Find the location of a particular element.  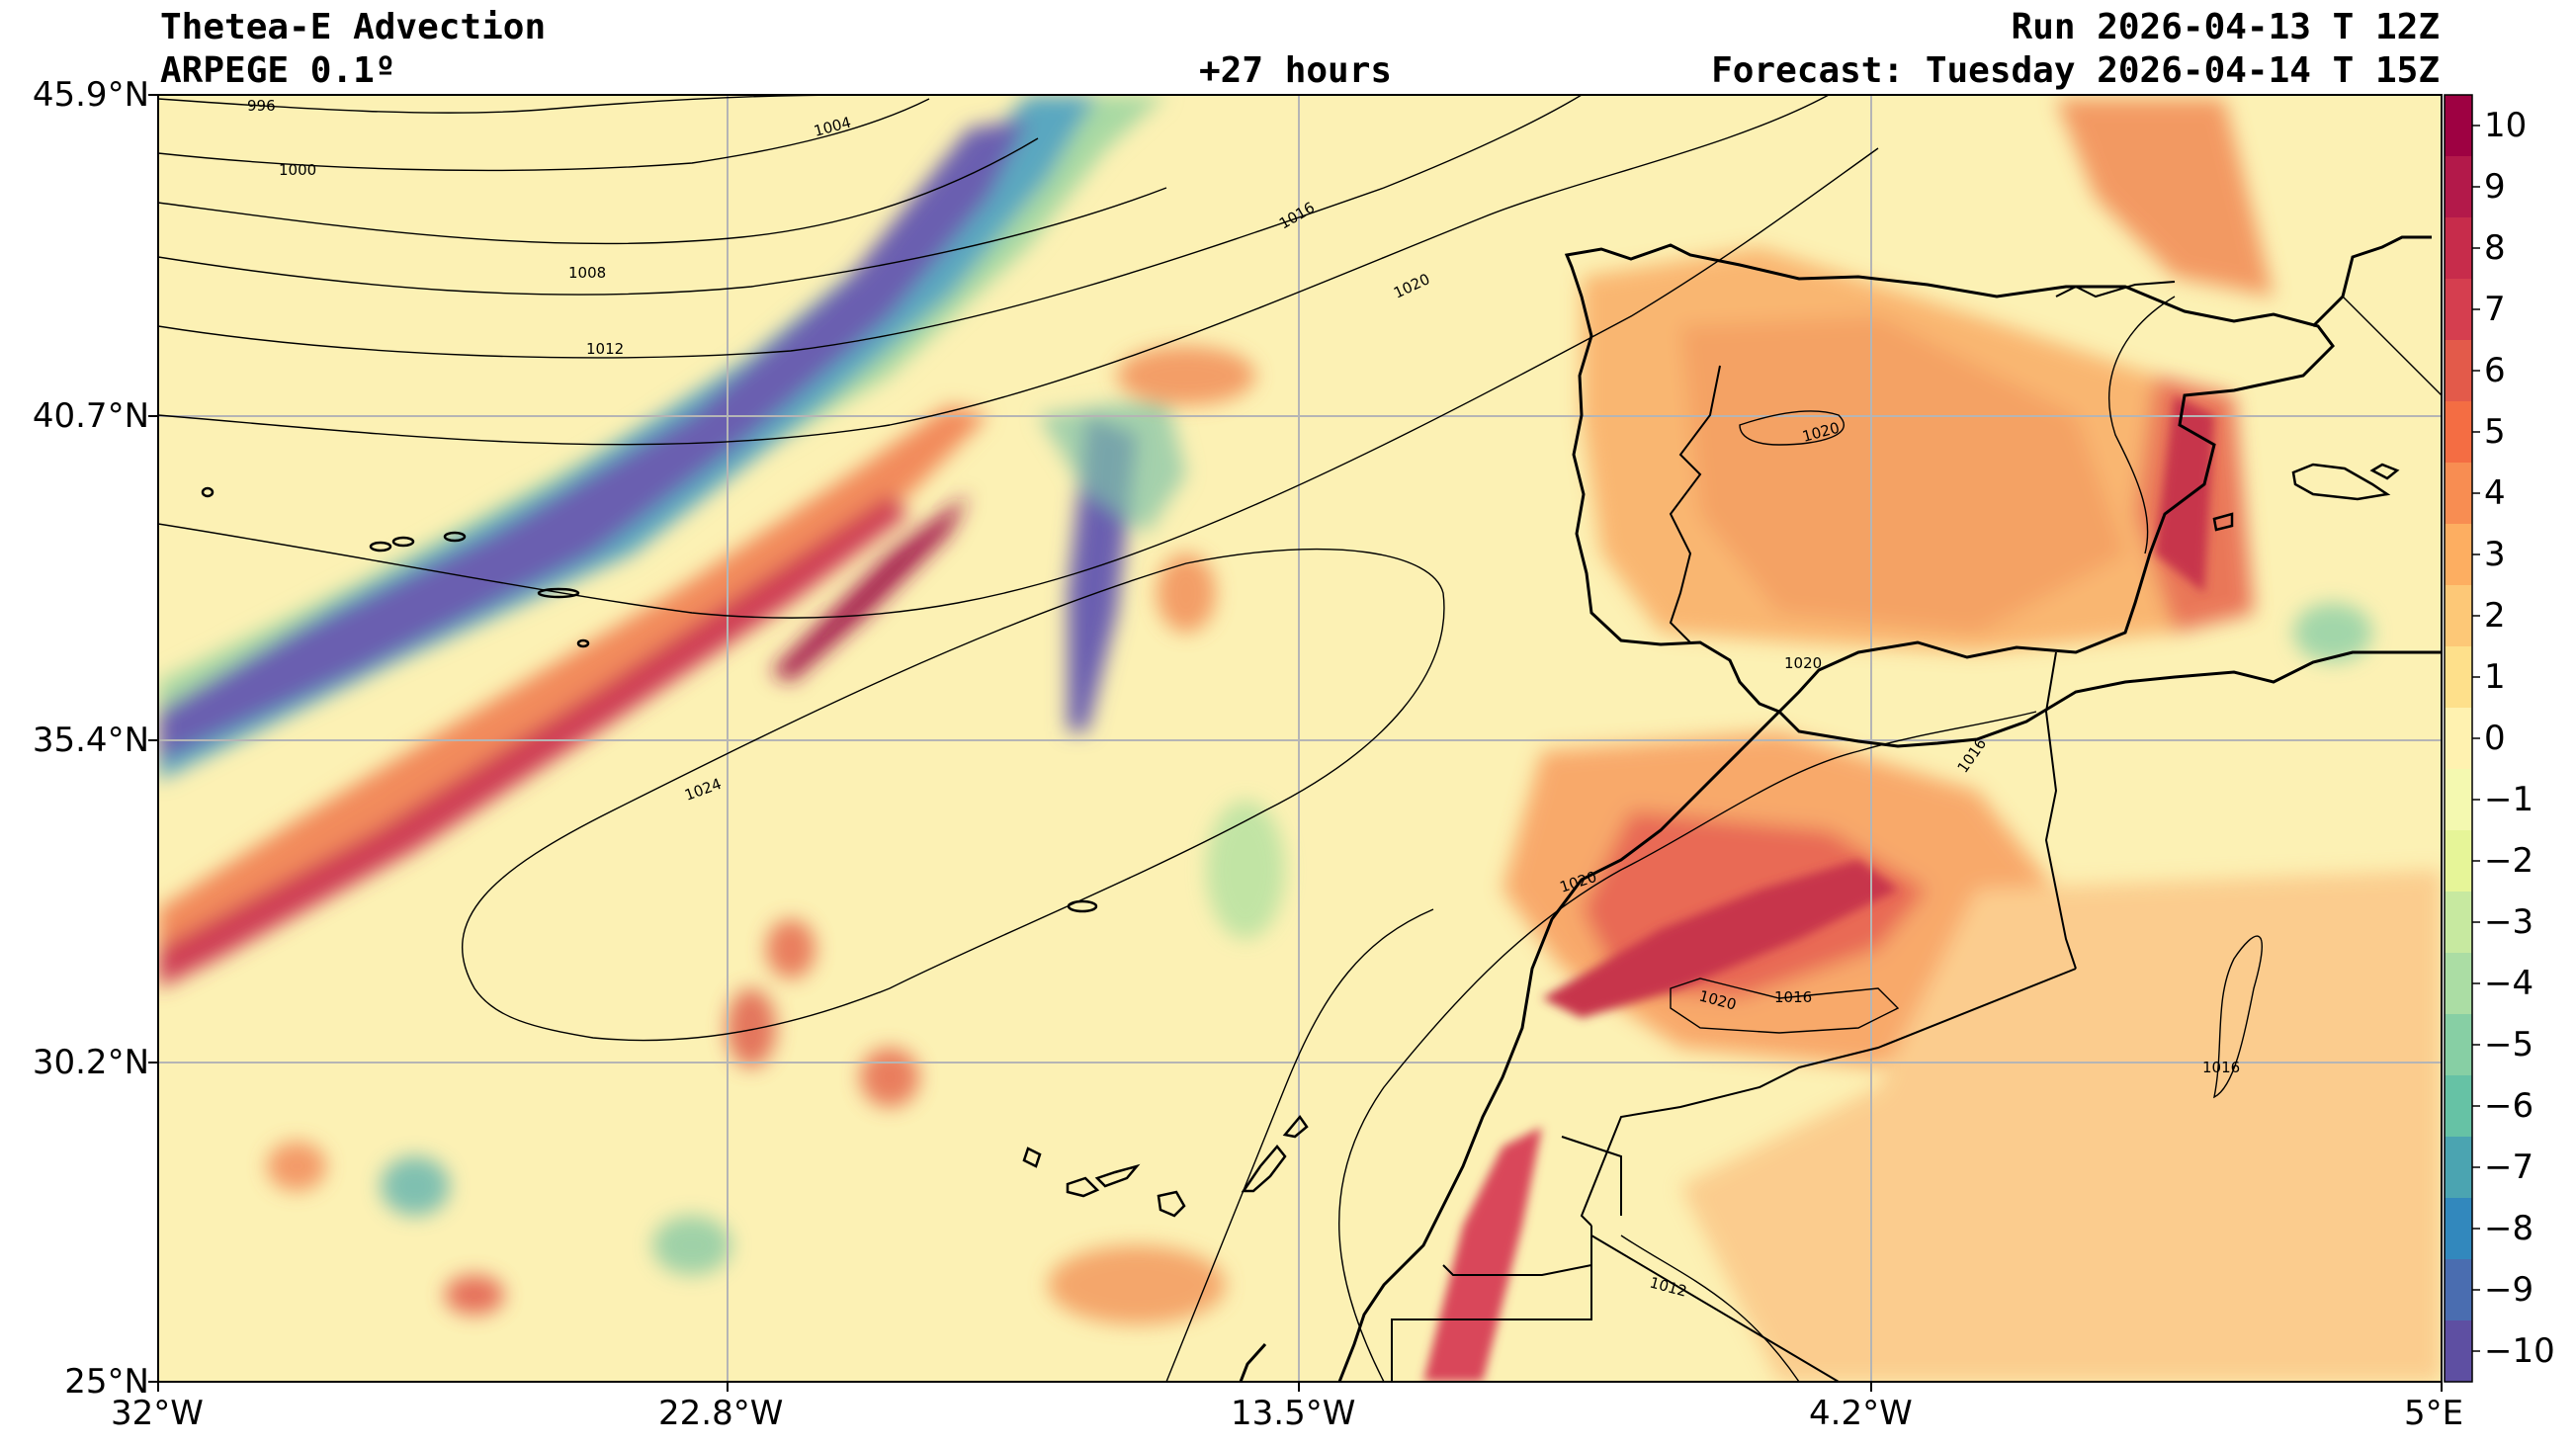

lat-label: 35.4°N is located at coordinates (90, 740).